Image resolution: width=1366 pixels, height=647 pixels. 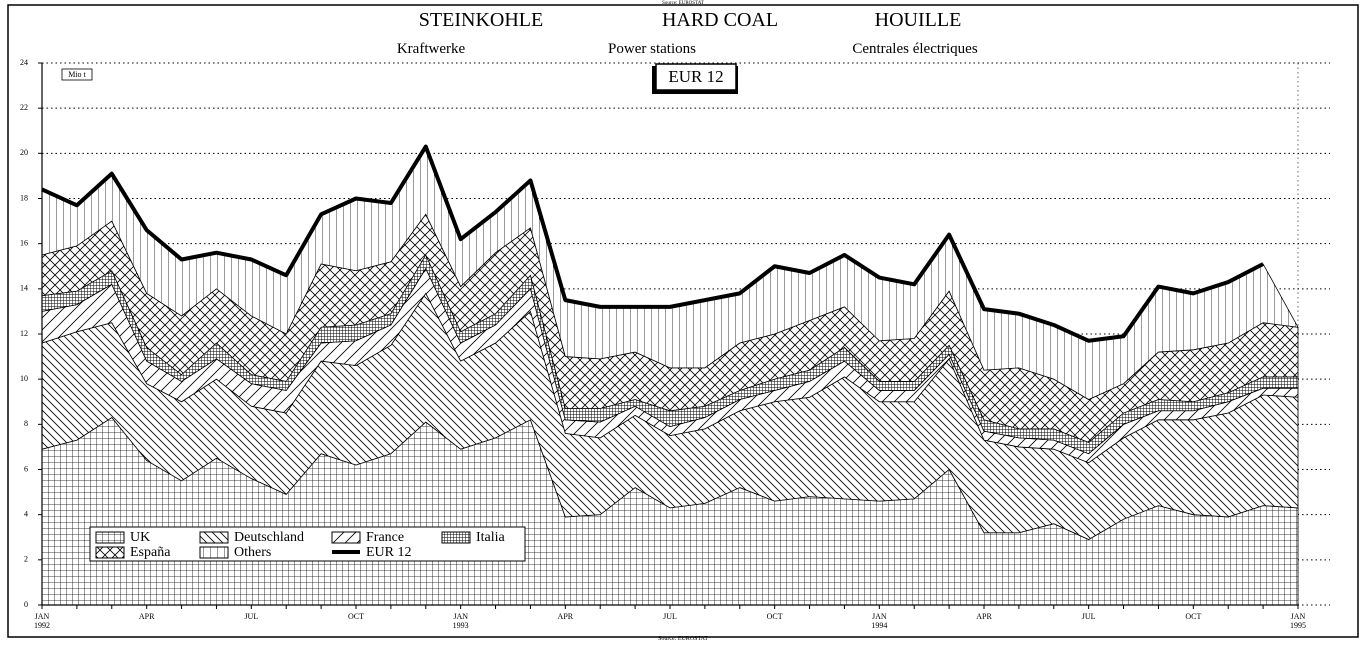 I want to click on region-box, so click(x=696, y=77).